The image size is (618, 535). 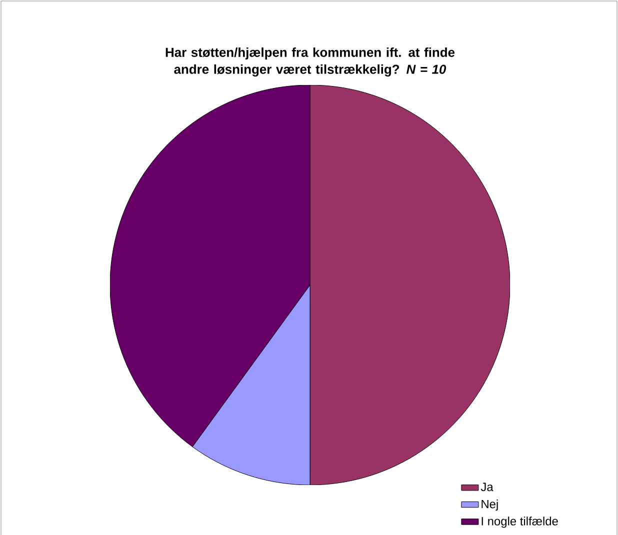 What do you see at coordinates (487, 487) in the screenshot?
I see `legend-label: Ja` at bounding box center [487, 487].